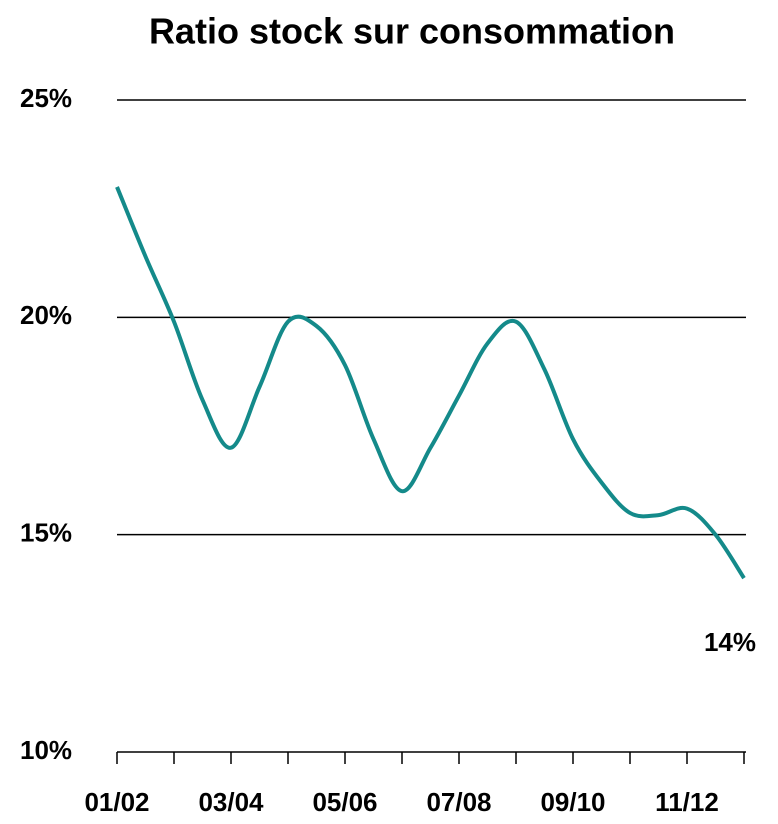 The height and width of the screenshot is (824, 778). I want to click on x-tick-label: 11/12, so click(687, 802).